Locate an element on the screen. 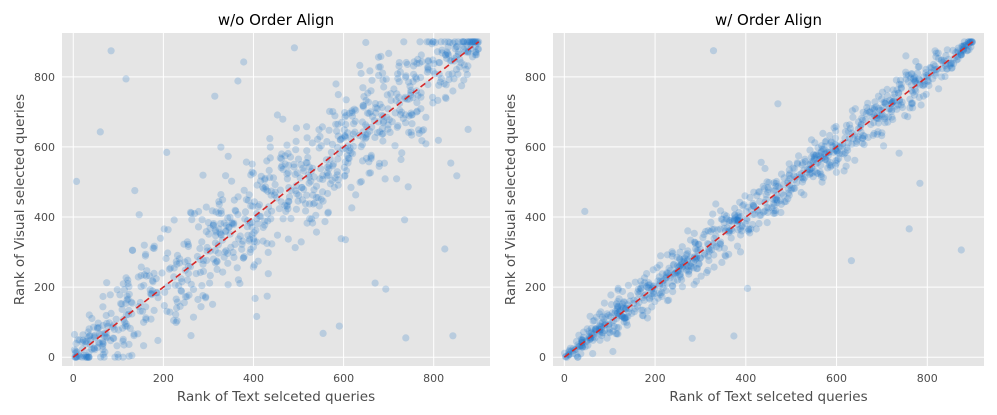  x-tick-label: 800 is located at coordinates (927, 378).